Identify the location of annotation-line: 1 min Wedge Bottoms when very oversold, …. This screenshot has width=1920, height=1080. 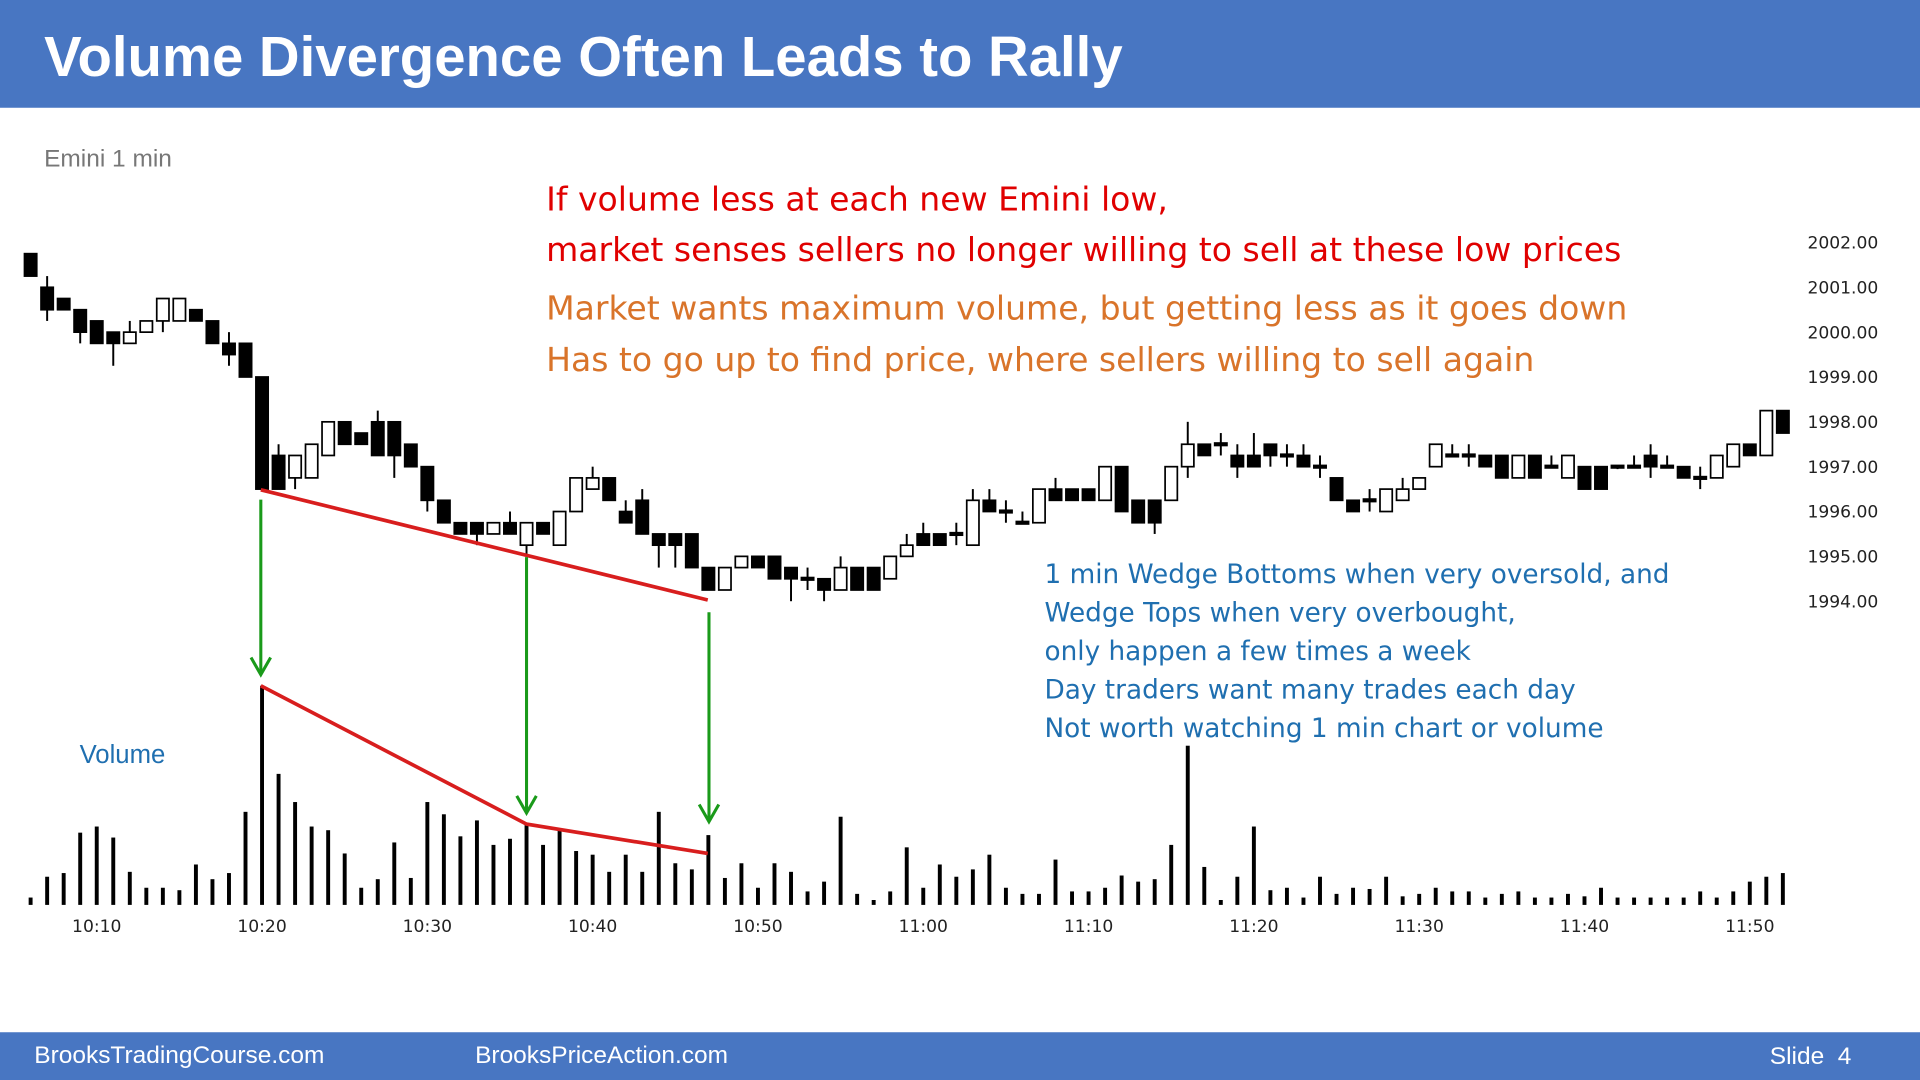
(1356, 575).